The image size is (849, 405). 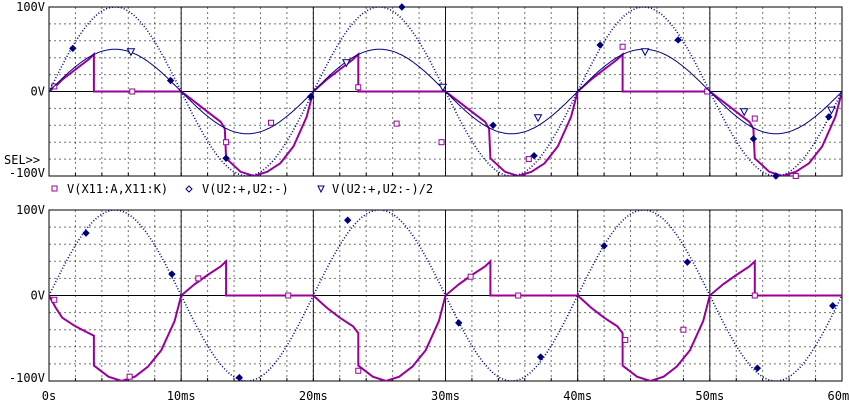 I want to click on diamond-marker-icon, so click(x=189, y=189).